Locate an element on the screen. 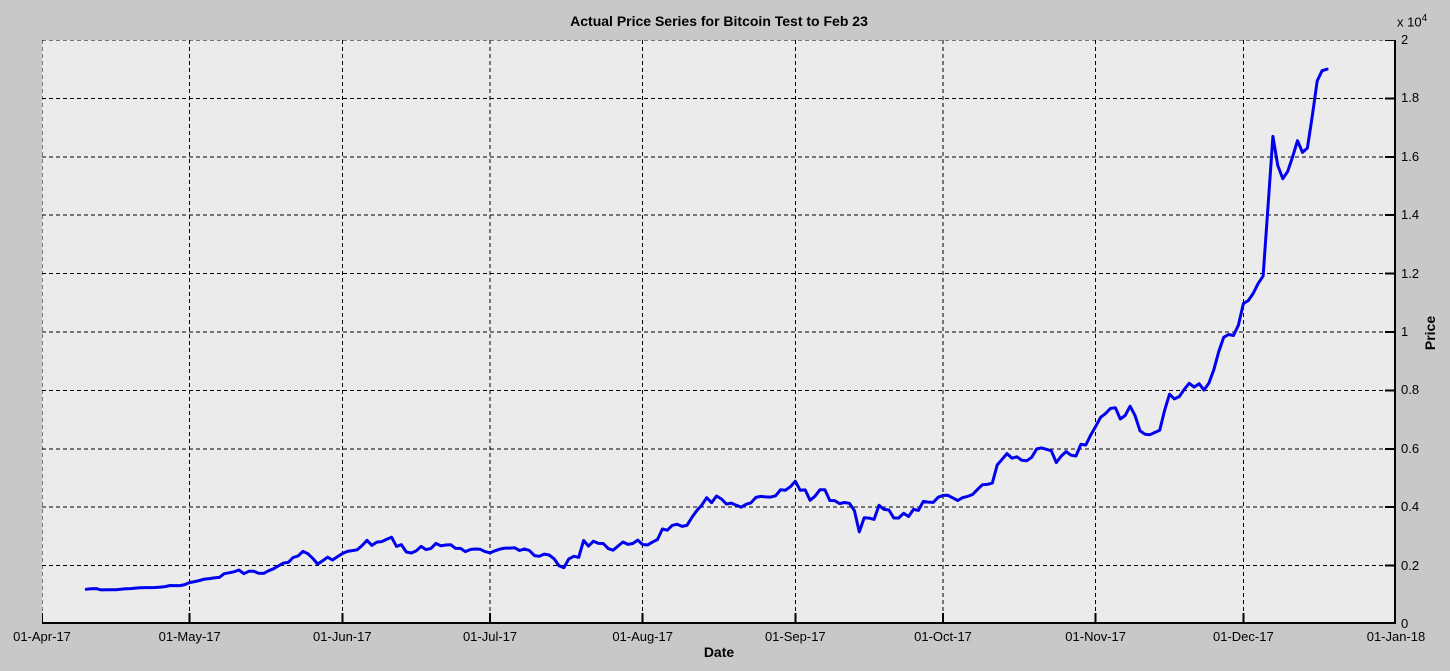 Image resolution: width=1450 pixels, height=671 pixels. x-tick-label: 01-Jun-17 is located at coordinates (342, 636).